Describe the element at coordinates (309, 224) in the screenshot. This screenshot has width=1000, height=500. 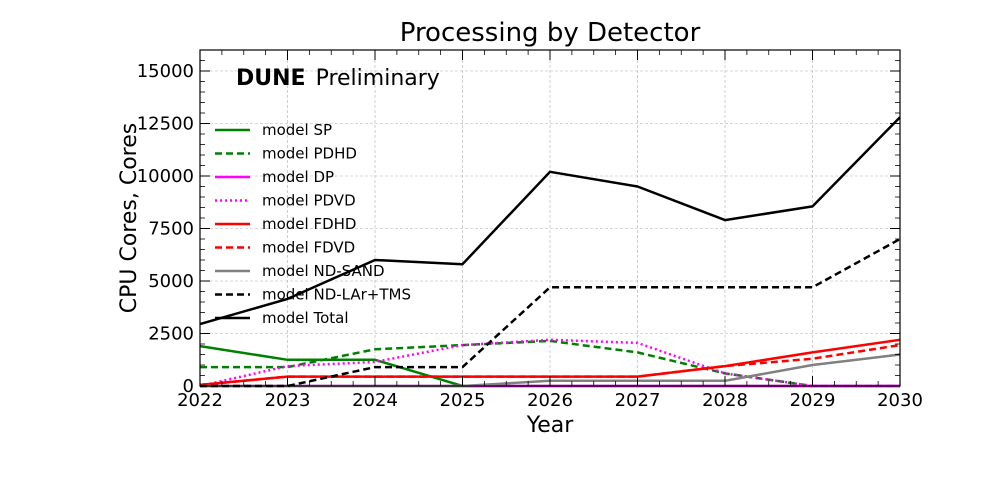
I see `legend-label-model-fdhd: model FDHD` at that location.